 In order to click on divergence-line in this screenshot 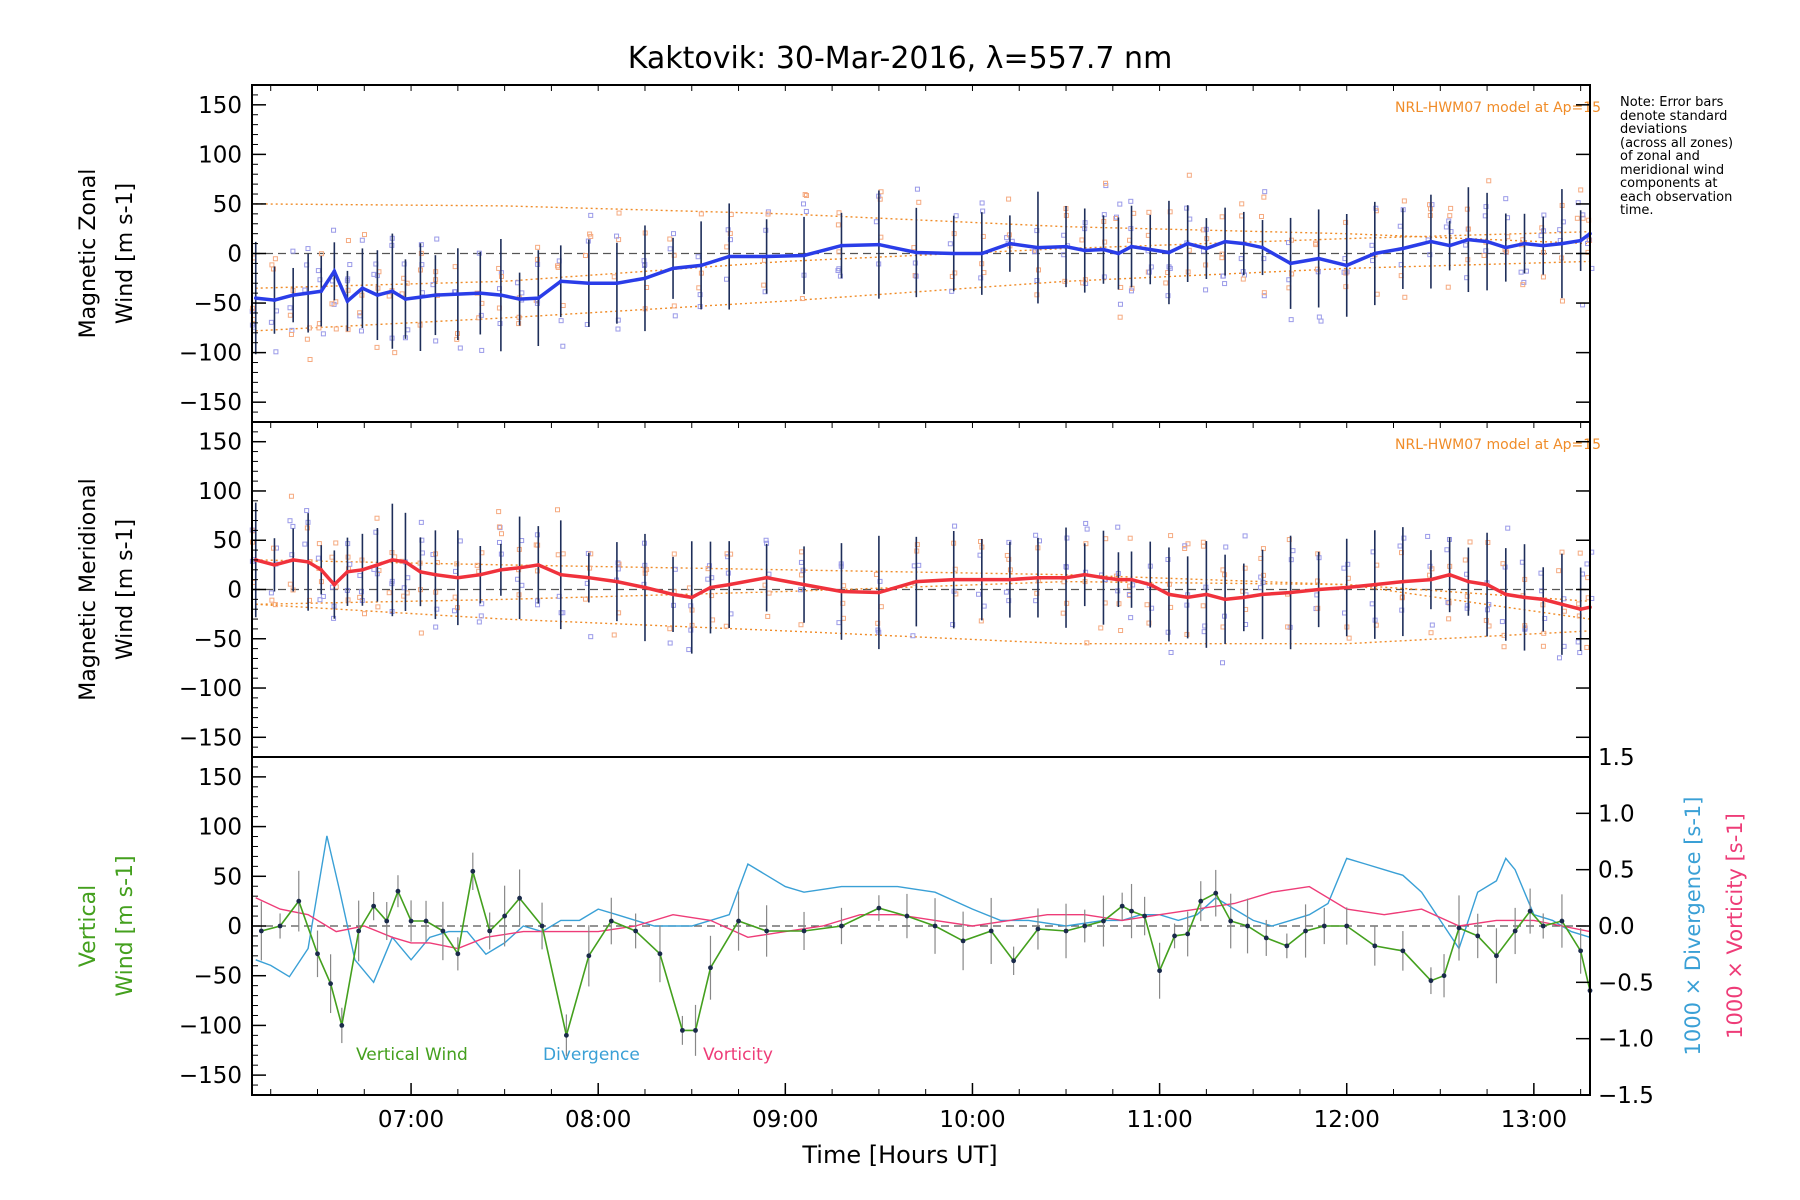, I will do `click(923, 909)`.